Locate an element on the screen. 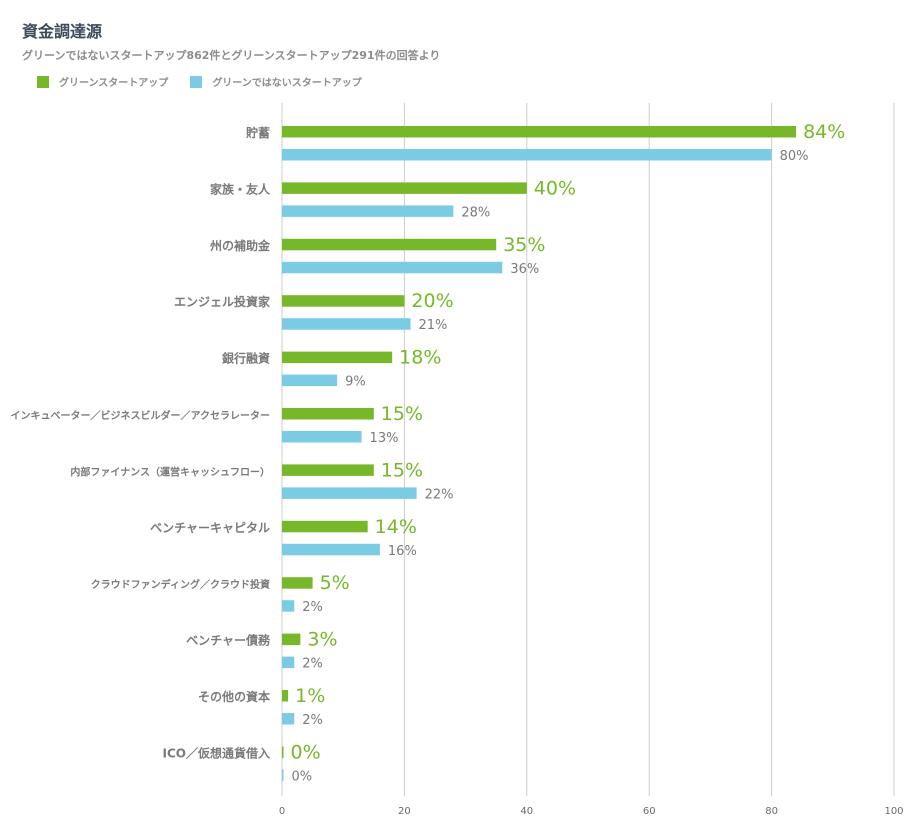  category-label: クラウドファンディング／クラウド投資 is located at coordinates (180, 584).